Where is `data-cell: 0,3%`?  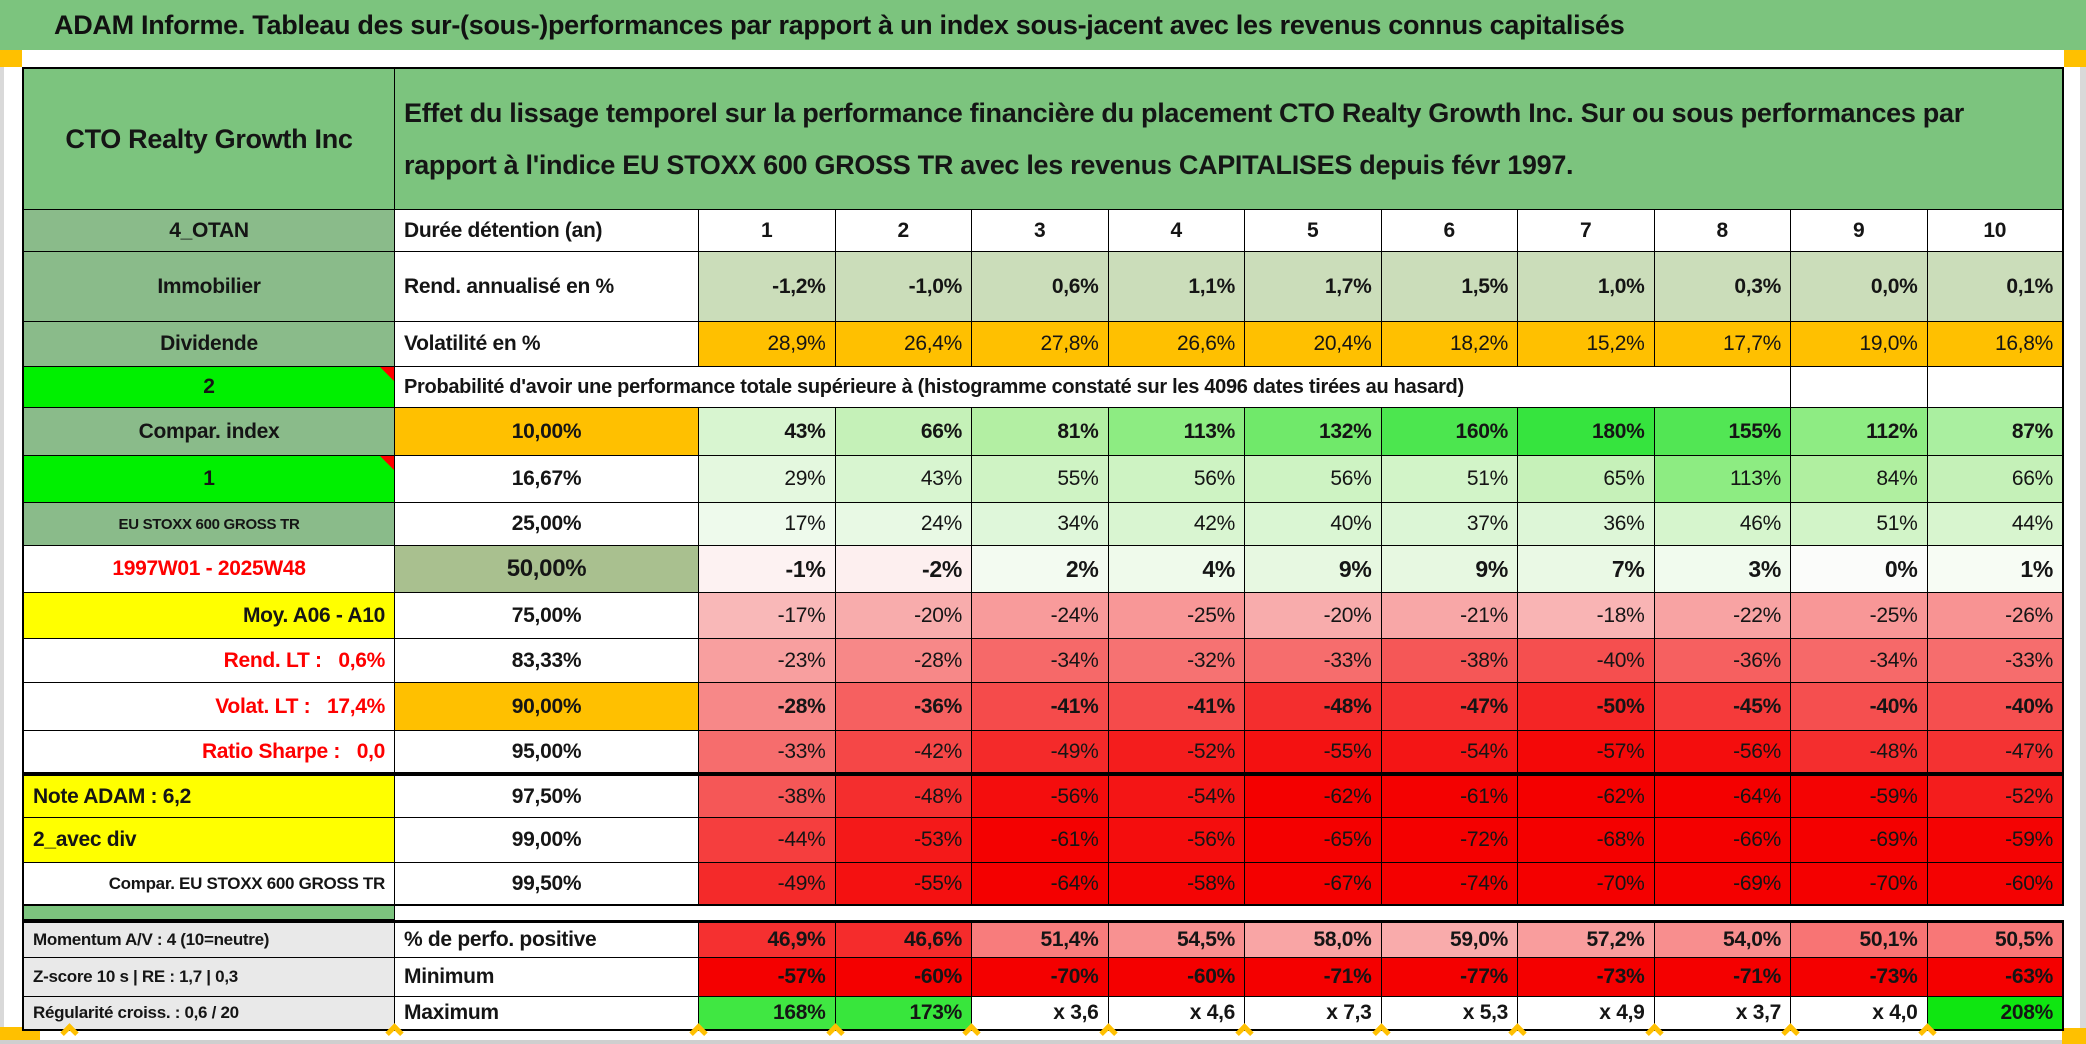
data-cell: 0,3% is located at coordinates (1722, 287).